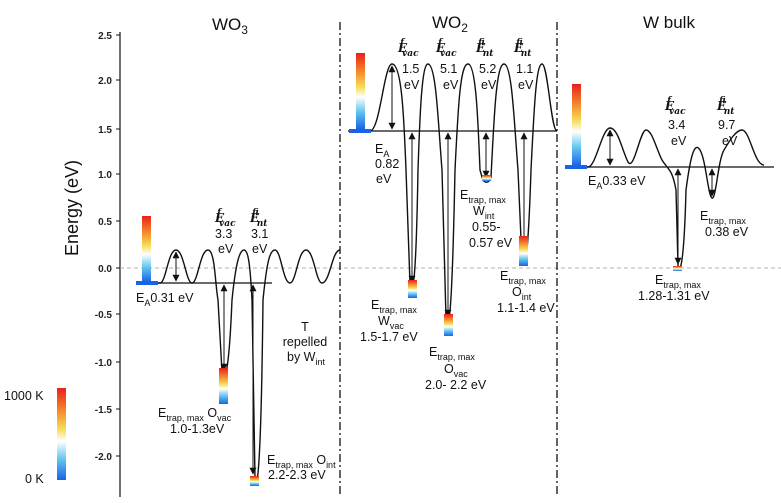 Image resolution: width=781 pixels, height=503 pixels. What do you see at coordinates (24, 396) in the screenshot?
I see `colorbar-max-label: 1000 K` at bounding box center [24, 396].